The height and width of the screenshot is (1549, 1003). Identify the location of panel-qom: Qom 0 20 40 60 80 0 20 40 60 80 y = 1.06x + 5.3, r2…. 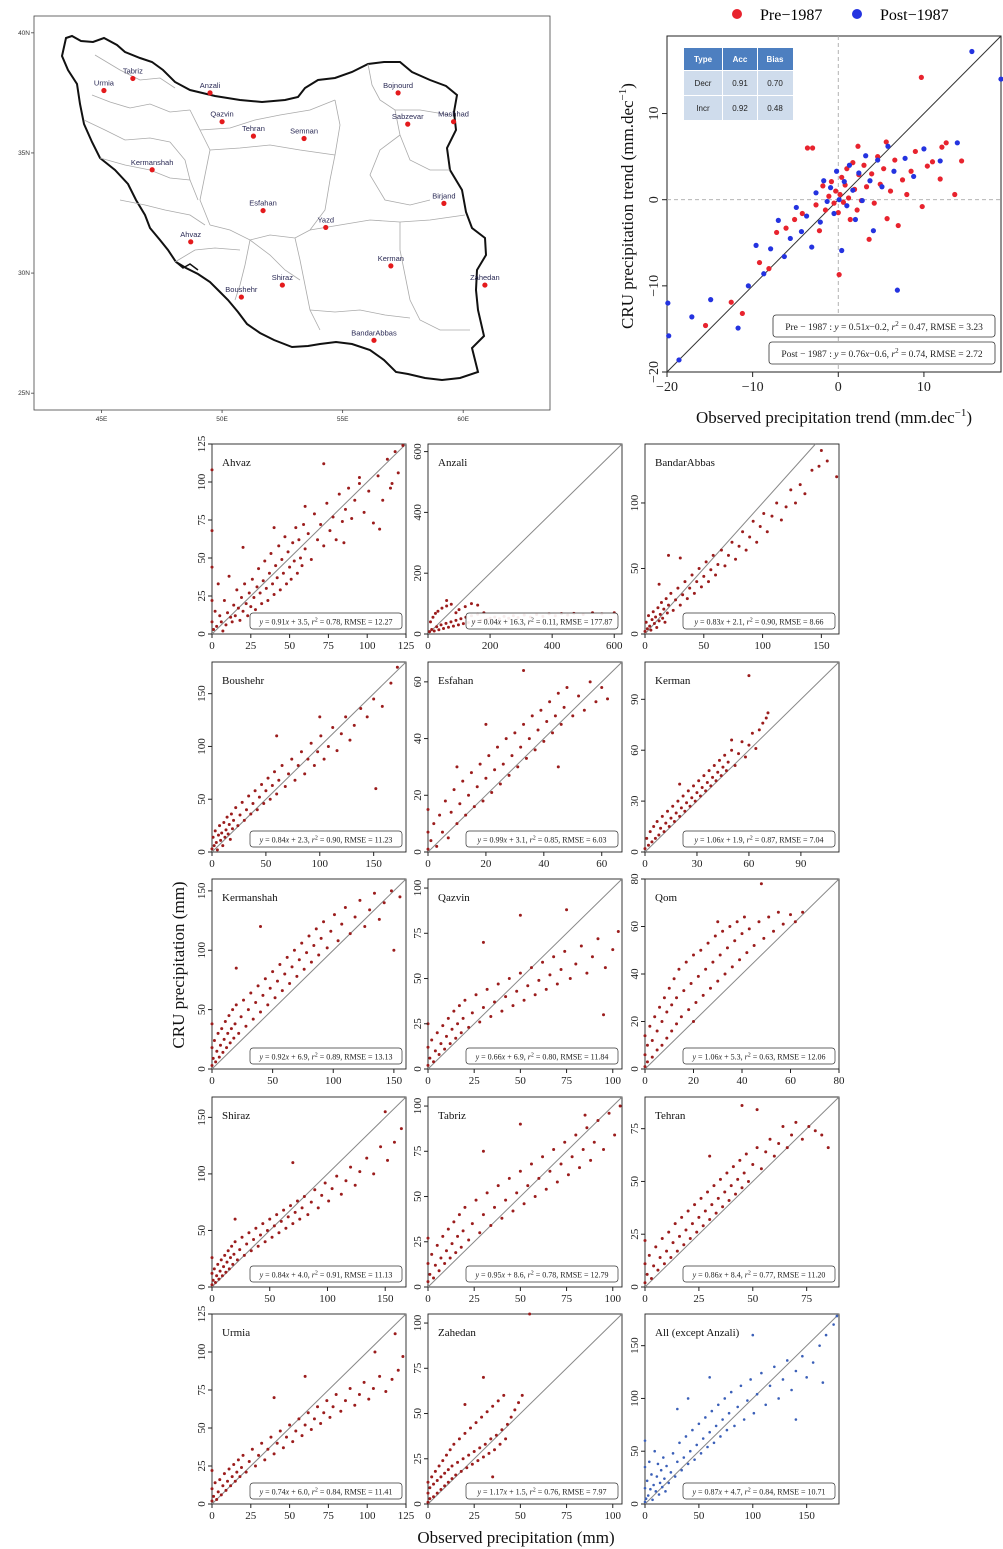
(737, 980).